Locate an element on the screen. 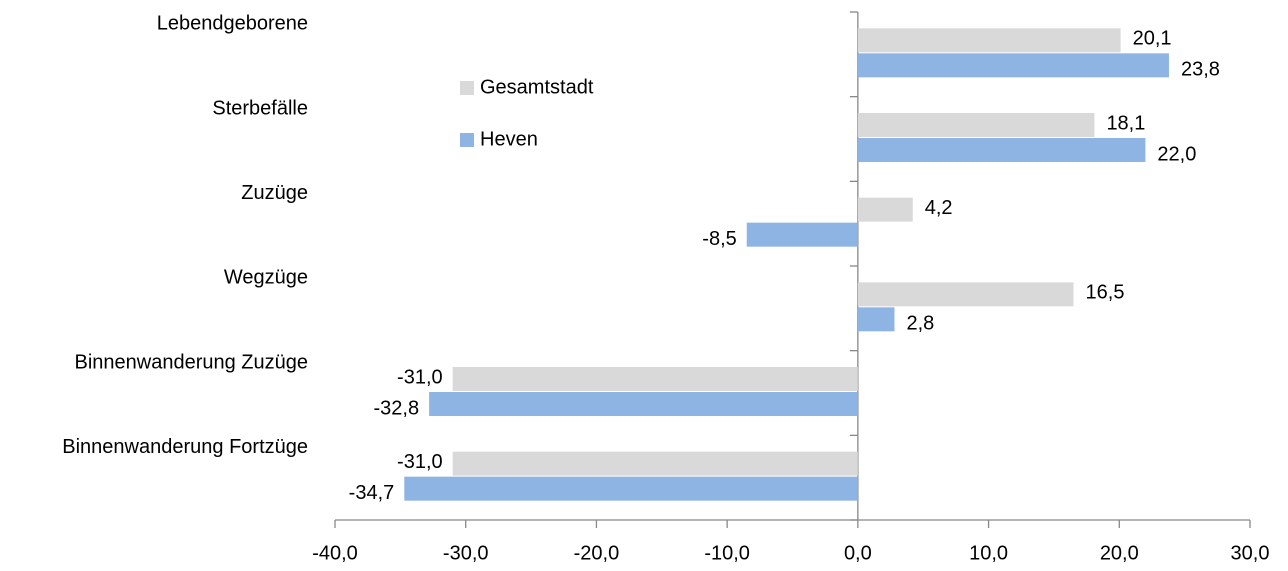 The image size is (1288, 571). x-tick-label: -20,0 is located at coordinates (597, 553).